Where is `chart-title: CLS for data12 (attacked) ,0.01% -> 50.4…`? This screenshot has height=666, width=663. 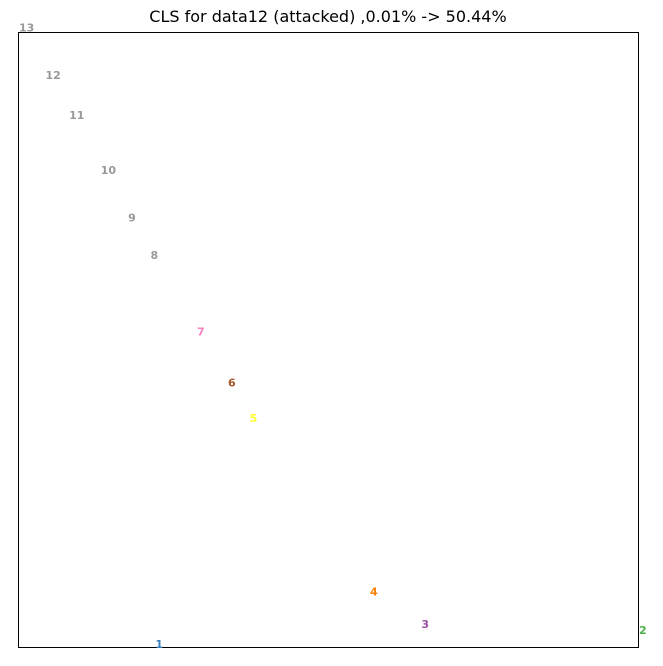 chart-title: CLS for data12 (attacked) ,0.01% -> 50.4… is located at coordinates (328, 16).